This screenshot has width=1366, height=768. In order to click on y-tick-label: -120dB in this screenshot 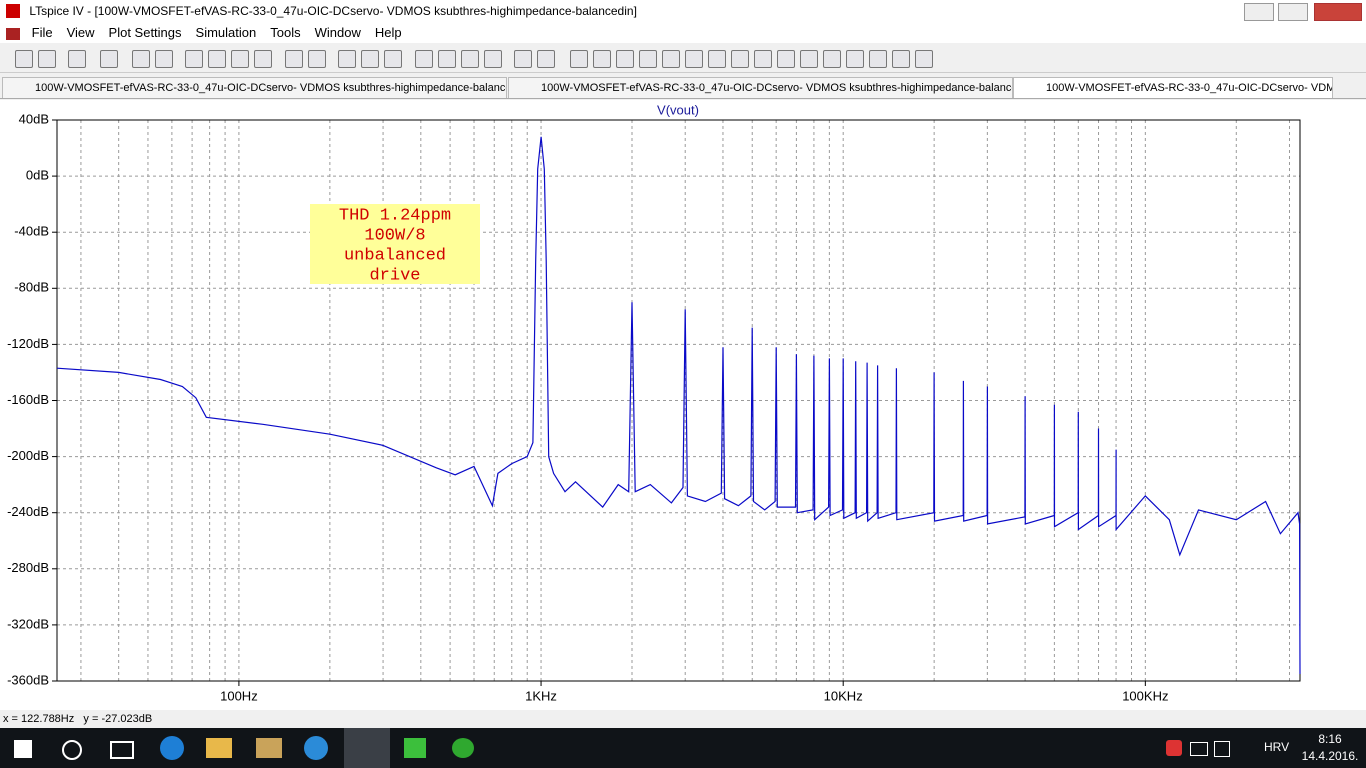, I will do `click(28, 343)`.